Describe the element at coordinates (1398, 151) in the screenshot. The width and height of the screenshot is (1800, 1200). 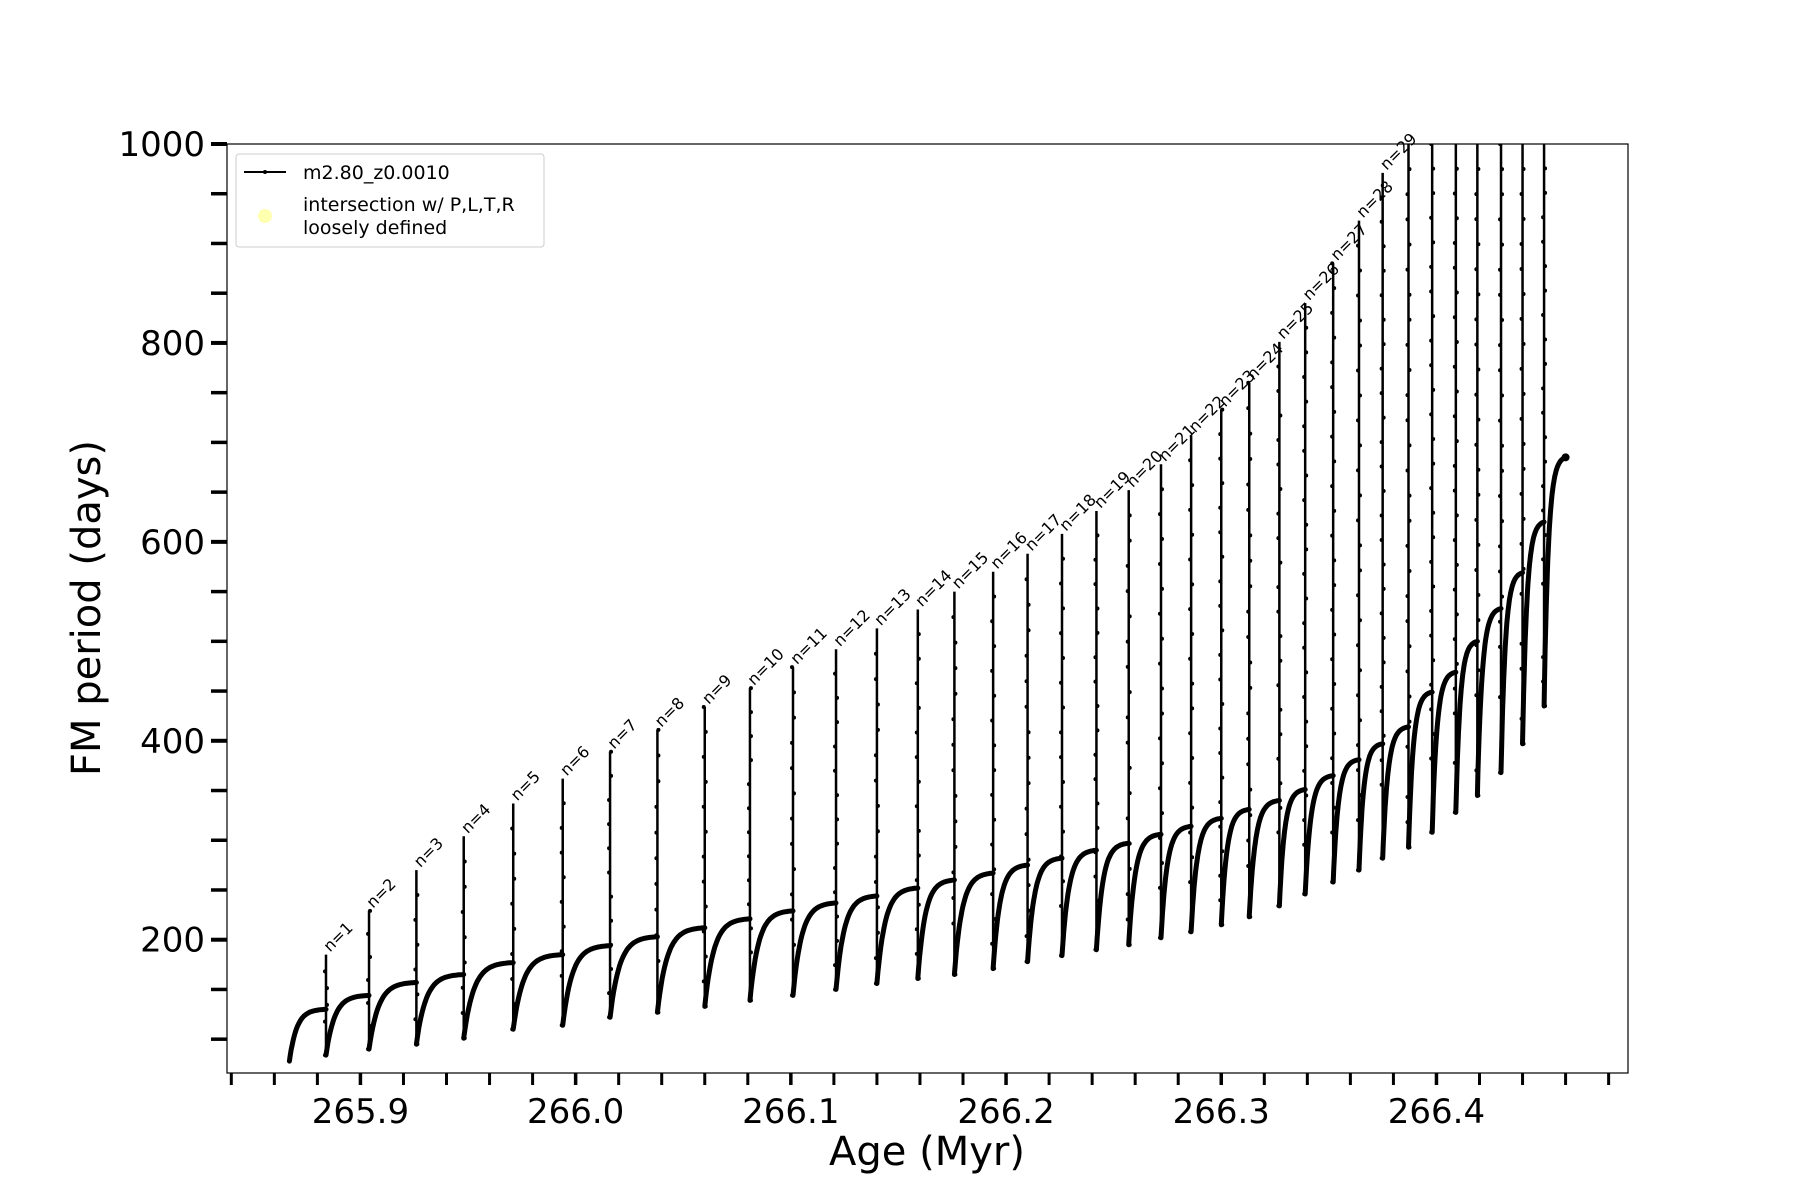
I see `spike-label: n=29` at that location.